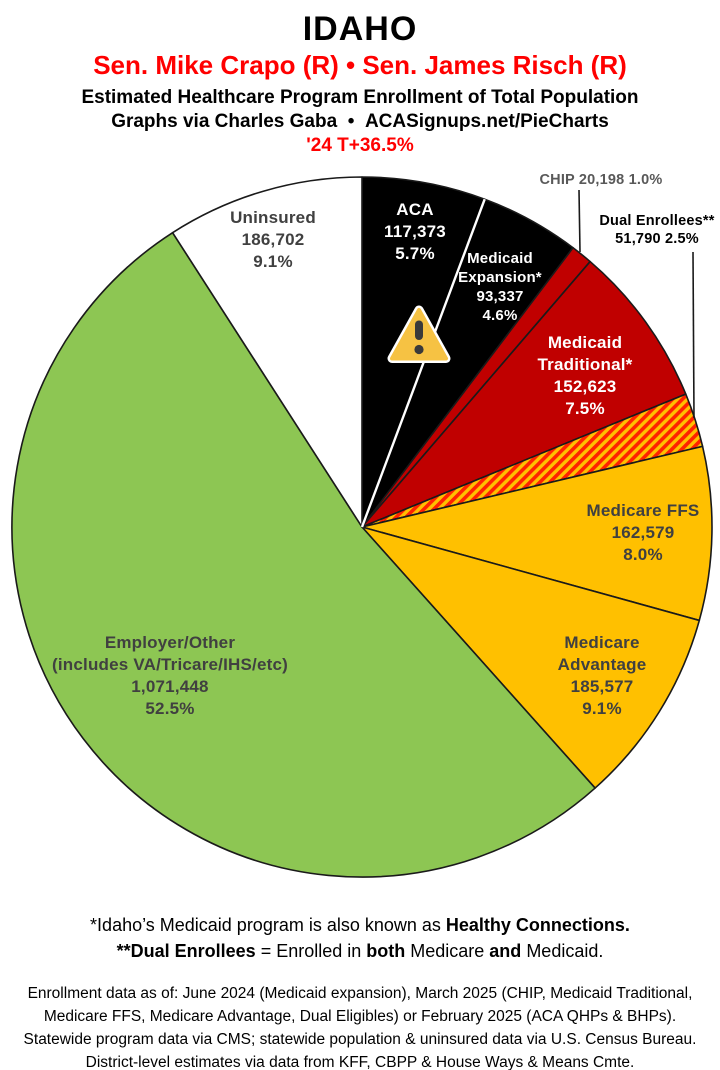 The height and width of the screenshot is (1070, 720). I want to click on label-line: Dual Enrollees**, so click(657, 221).